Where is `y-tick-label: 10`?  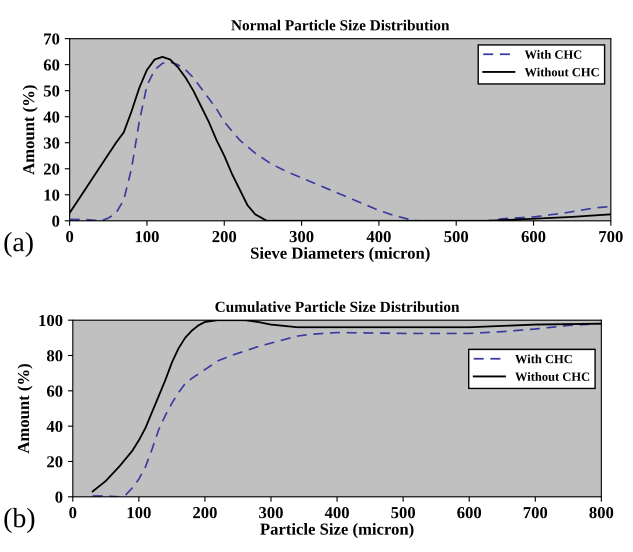 y-tick-label: 10 is located at coordinates (52, 195).